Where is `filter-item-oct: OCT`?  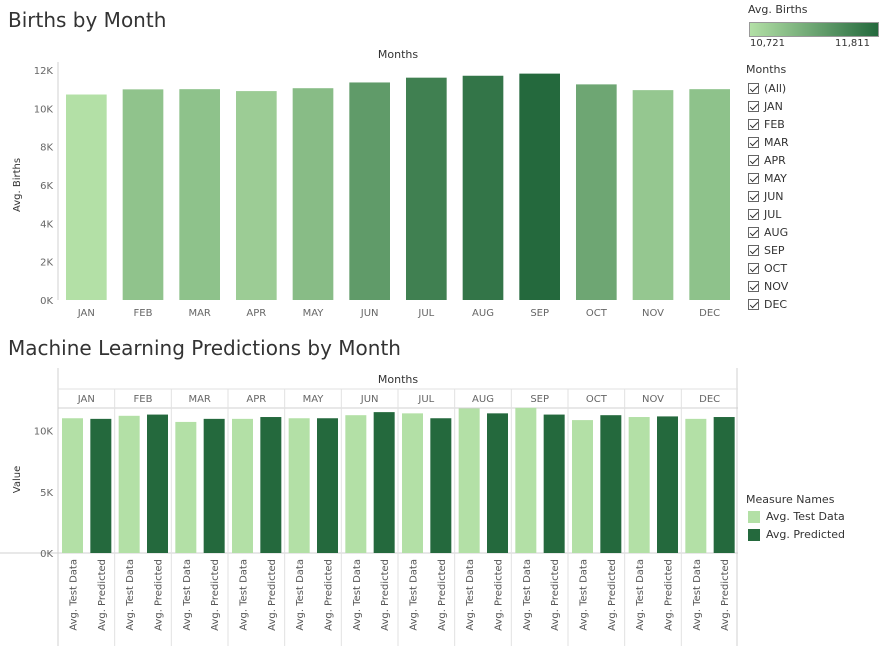
filter-item-oct: OCT is located at coordinates (767, 268).